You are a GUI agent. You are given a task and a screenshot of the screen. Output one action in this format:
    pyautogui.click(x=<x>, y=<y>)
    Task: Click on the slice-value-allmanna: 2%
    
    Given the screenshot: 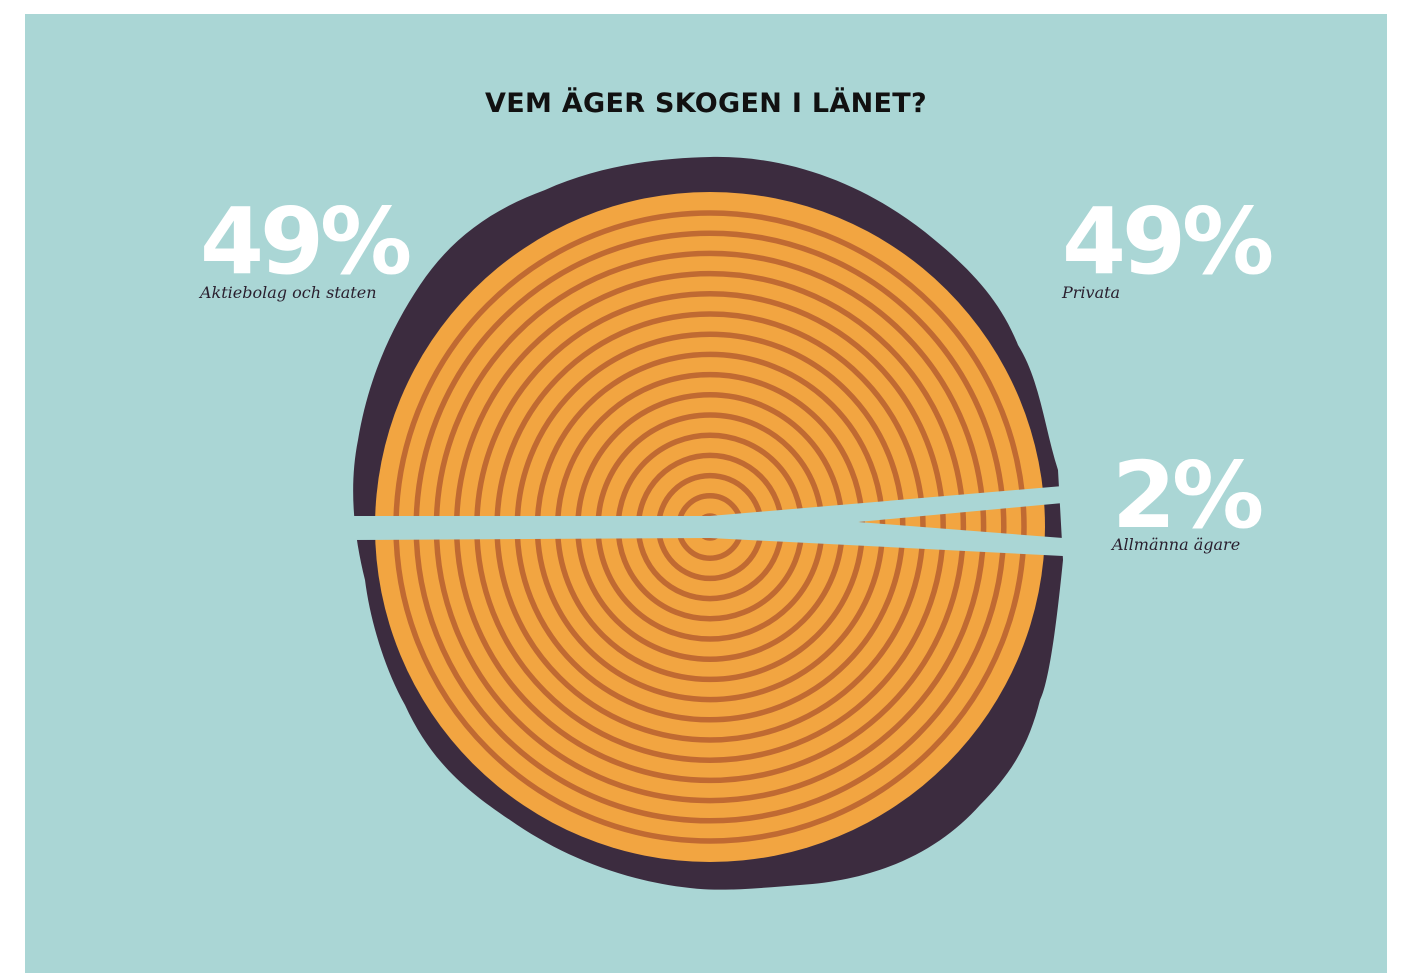 What is the action you would take?
    pyautogui.click(x=1188, y=495)
    